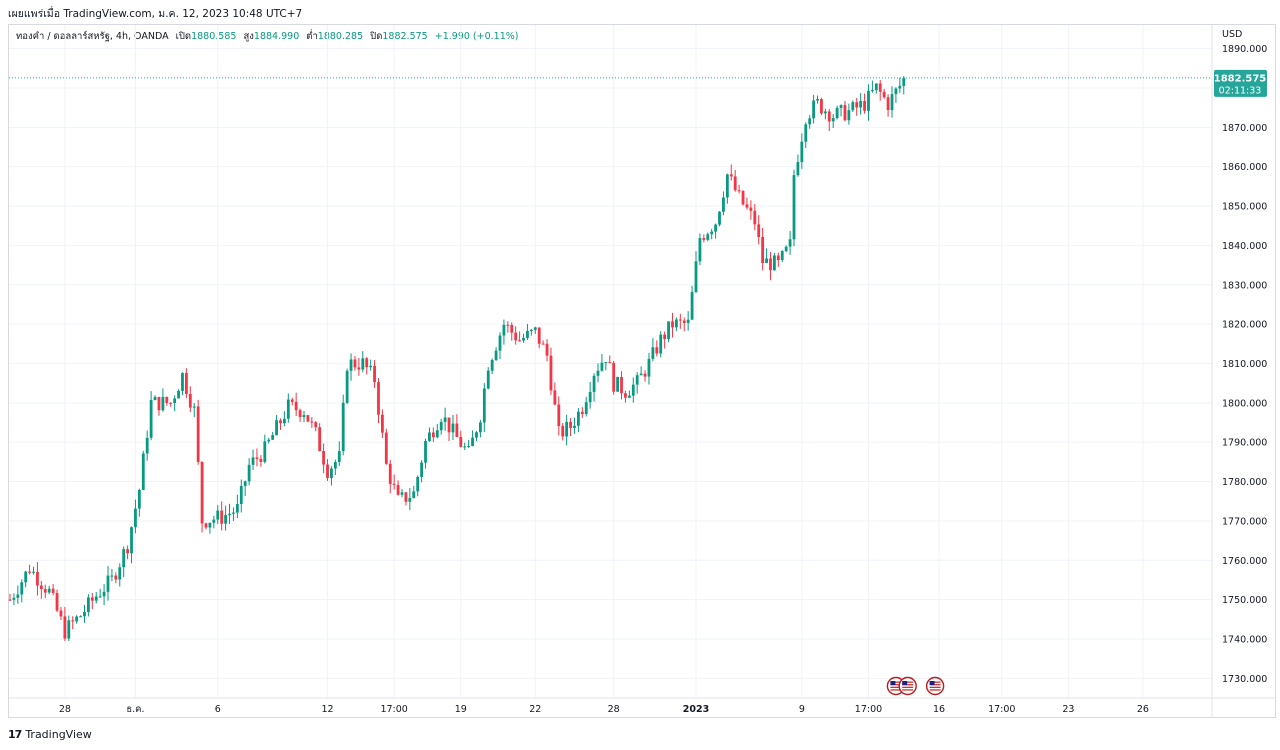 The image size is (1280, 750). What do you see at coordinates (248, 36) in the screenshot?
I see `high-label: สูง` at bounding box center [248, 36].